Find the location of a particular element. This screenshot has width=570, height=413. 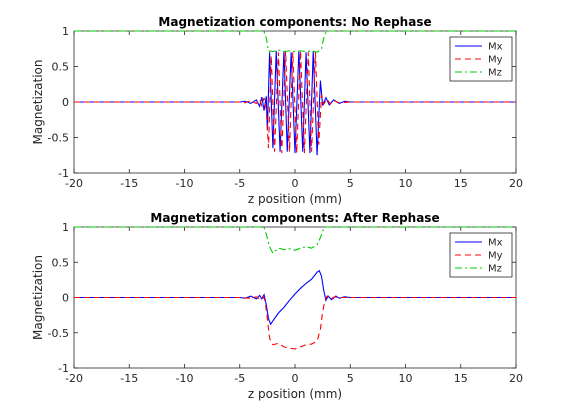

chart-title: Magnetization components: After Rephase is located at coordinates (294, 218).